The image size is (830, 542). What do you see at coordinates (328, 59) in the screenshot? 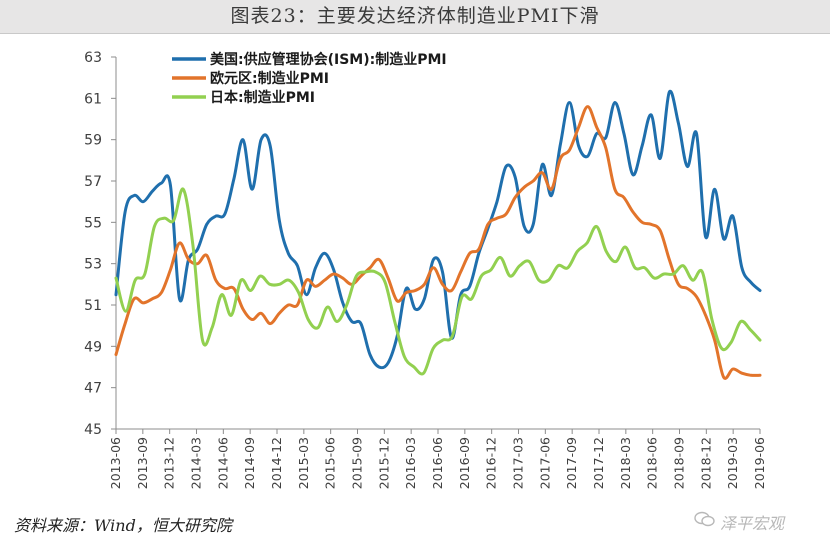
I see `legend-label-1: 美国:供应管理协会(ISM):制造业PMI` at bounding box center [328, 59].